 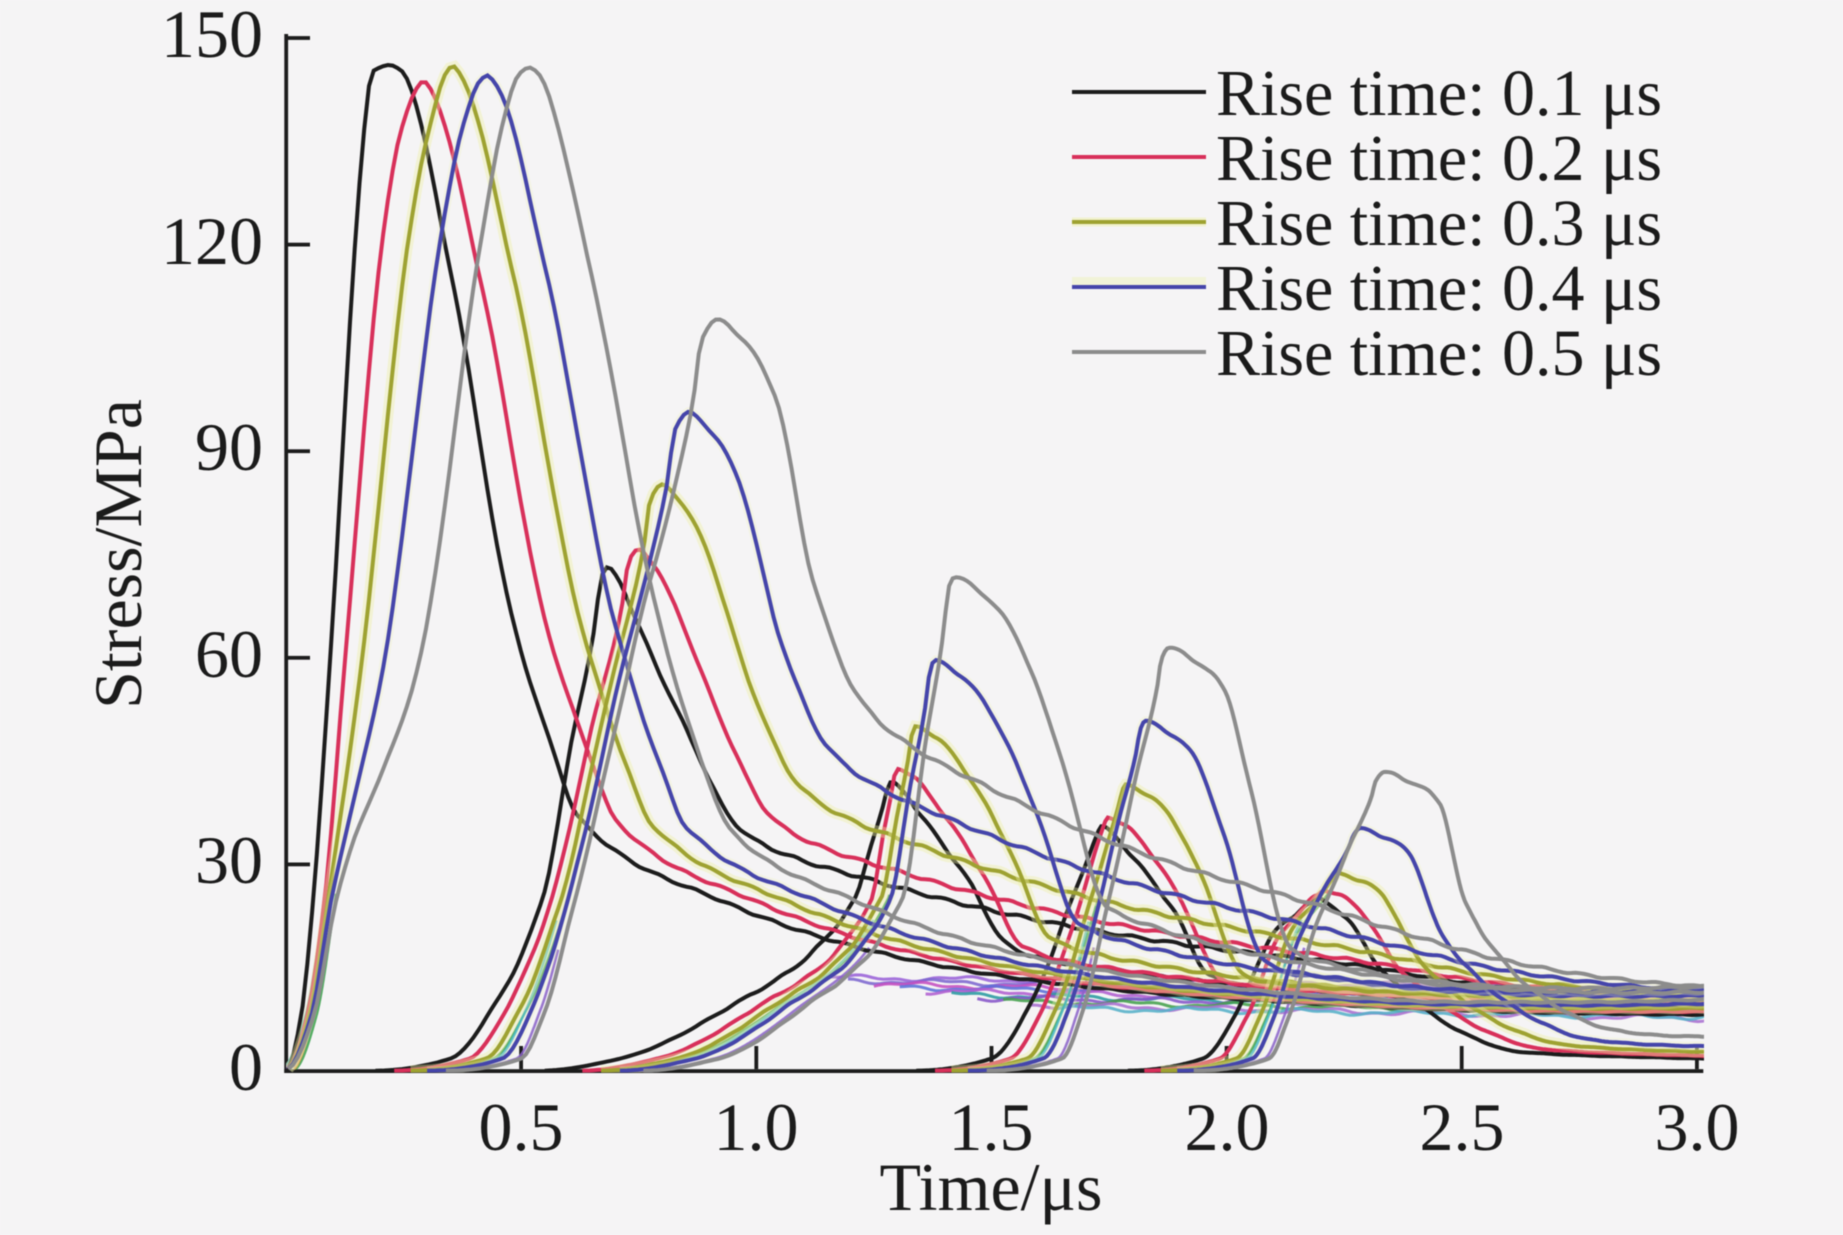 I want to click on svg-text: 0.5, so click(x=521, y=1127).